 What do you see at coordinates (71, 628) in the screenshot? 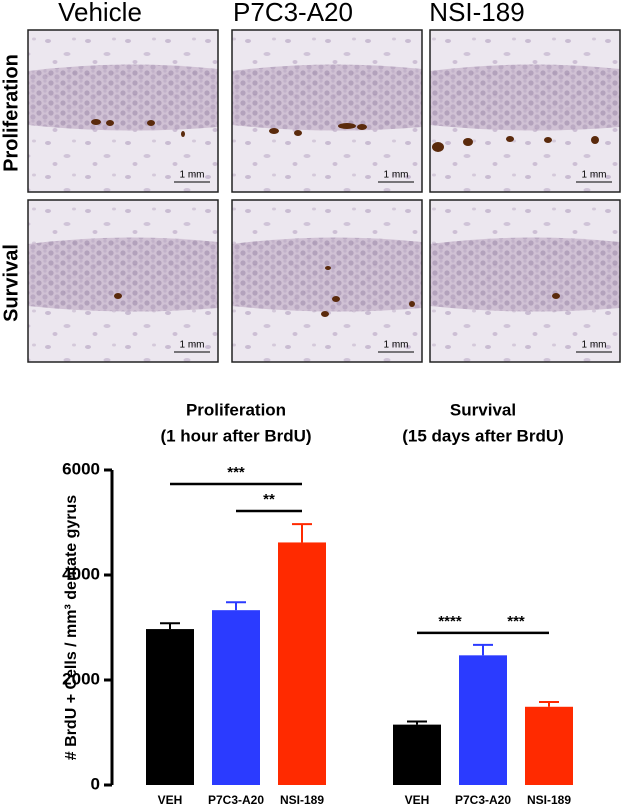
I see `y-axis-label: # BrdU + Cells / mm³ dentate gyrus` at bounding box center [71, 628].